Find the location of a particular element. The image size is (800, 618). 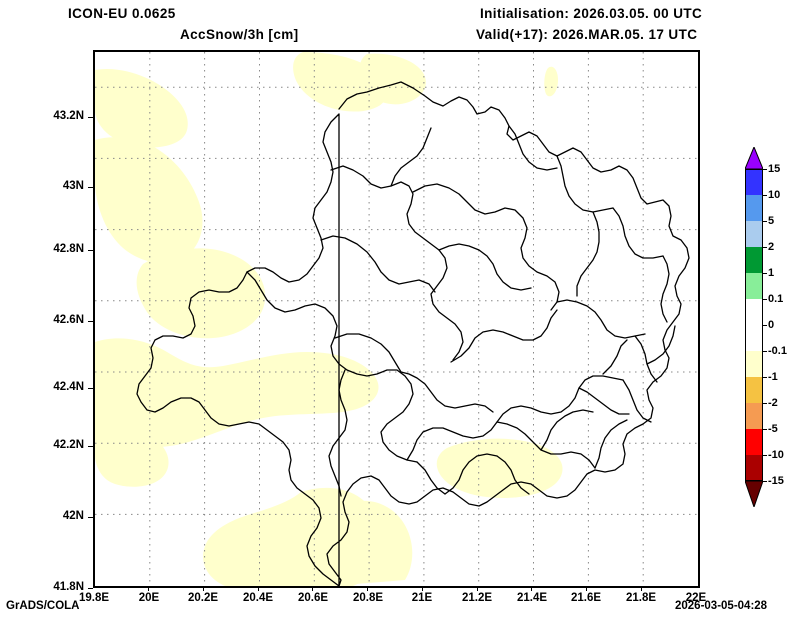

ylabel-42.8N: 42.8N is located at coordinates (68, 249).